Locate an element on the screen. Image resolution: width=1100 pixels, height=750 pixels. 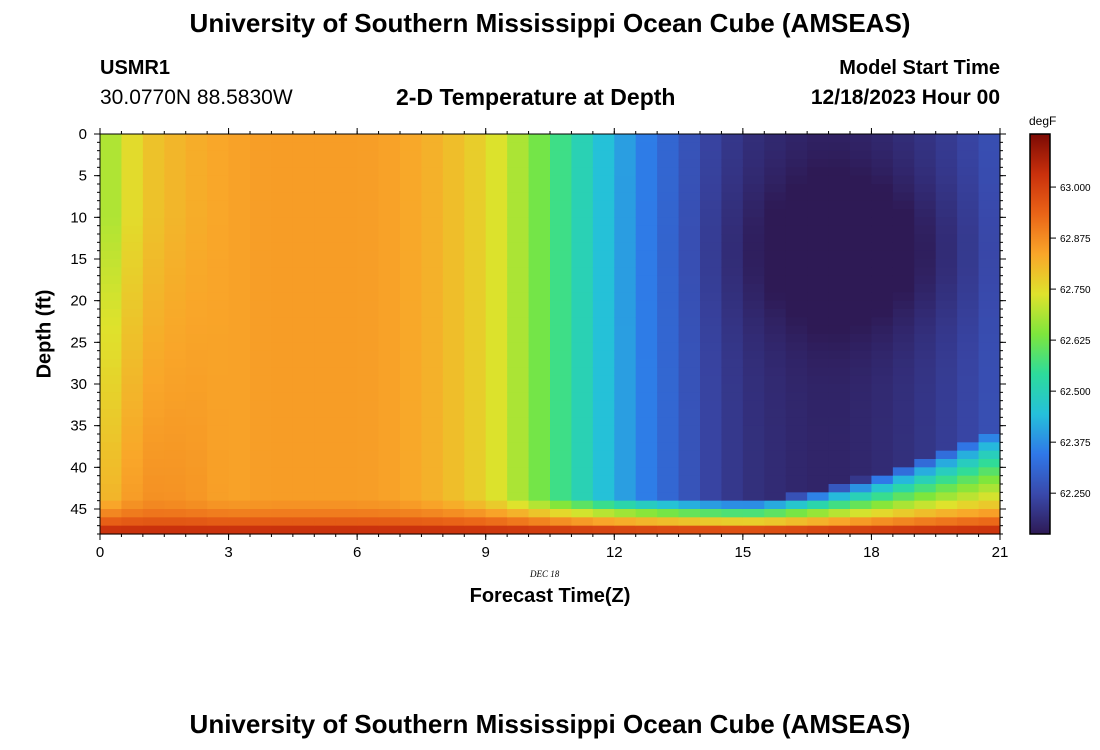
x-tick-label: 15 is located at coordinates (743, 552).